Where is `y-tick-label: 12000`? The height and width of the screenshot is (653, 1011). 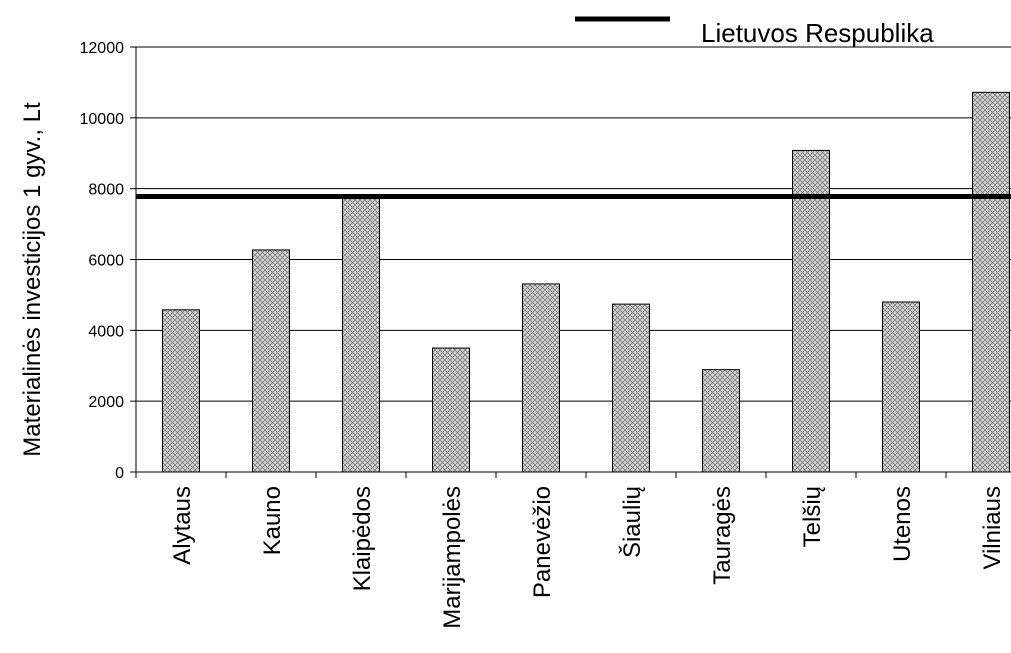 y-tick-label: 12000 is located at coordinates (102, 48).